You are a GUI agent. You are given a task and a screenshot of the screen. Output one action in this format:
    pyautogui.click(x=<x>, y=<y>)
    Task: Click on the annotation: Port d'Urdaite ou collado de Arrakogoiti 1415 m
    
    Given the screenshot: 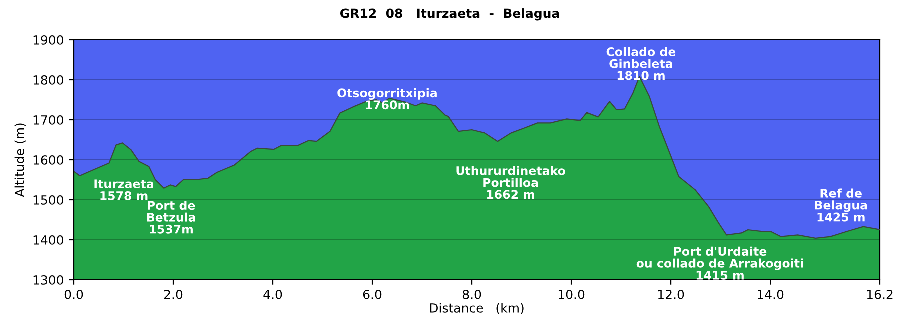 What is the action you would take?
    pyautogui.click(x=720, y=263)
    